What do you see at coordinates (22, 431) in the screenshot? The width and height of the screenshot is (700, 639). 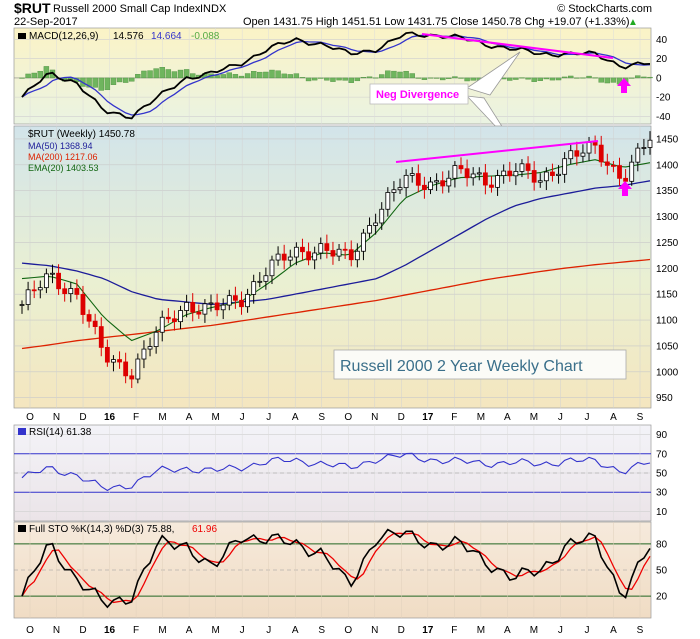 I see `rsi-legend-swatch` at bounding box center [22, 431].